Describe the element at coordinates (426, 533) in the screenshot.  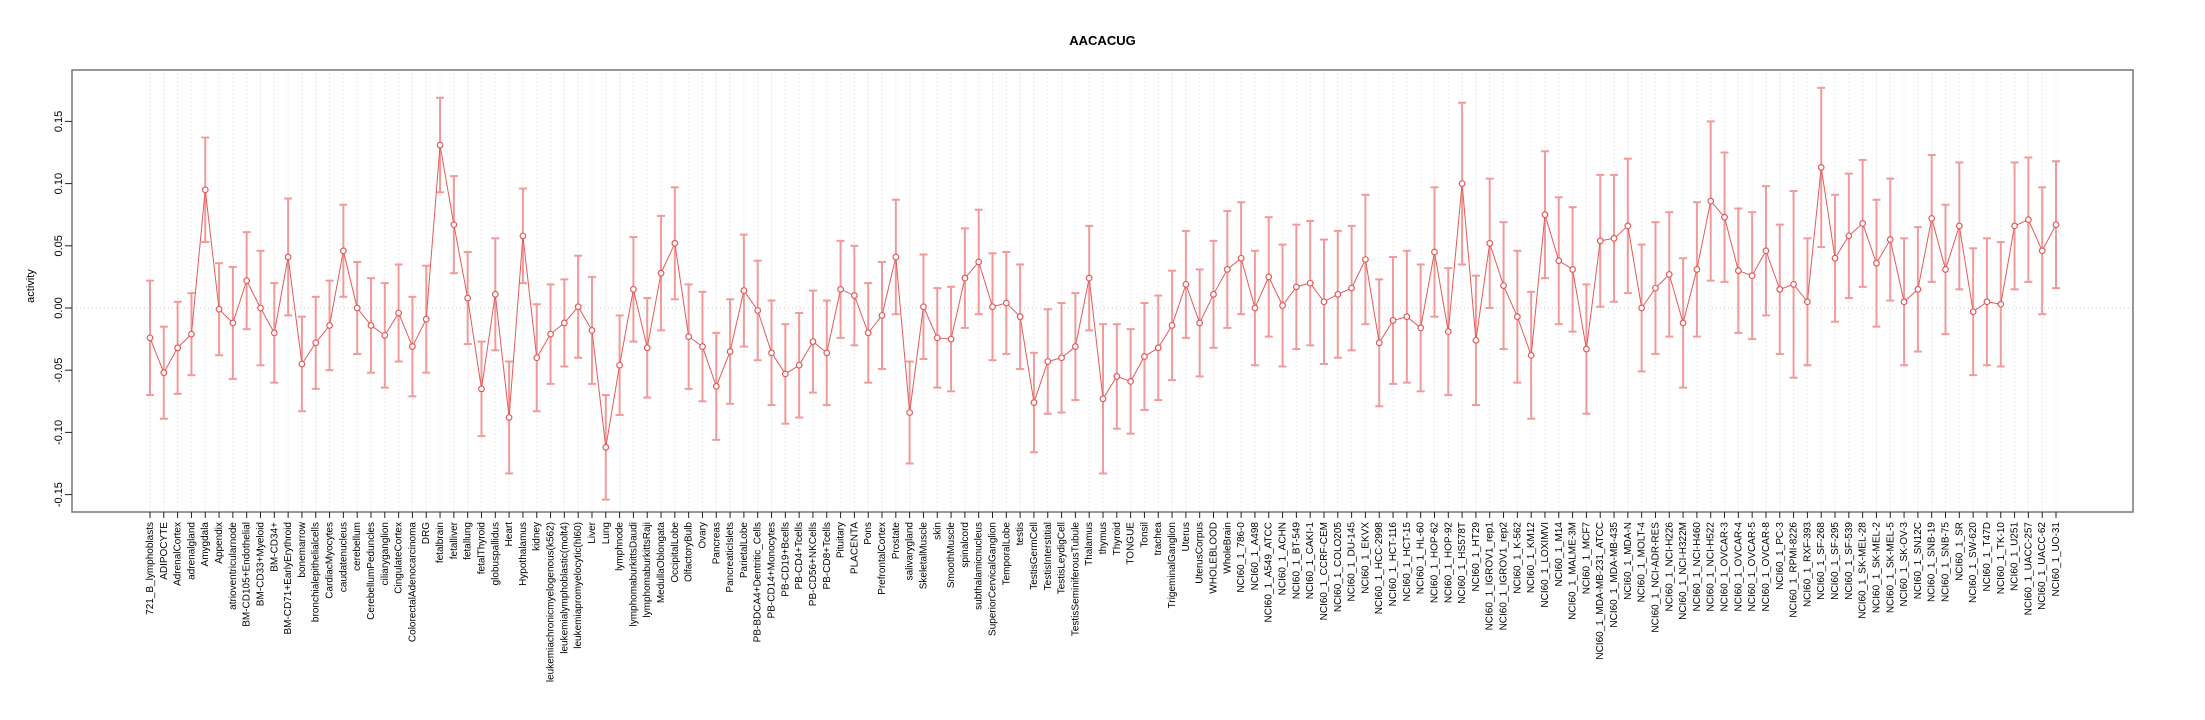
I see `x-tick-label: DRG` at that location.